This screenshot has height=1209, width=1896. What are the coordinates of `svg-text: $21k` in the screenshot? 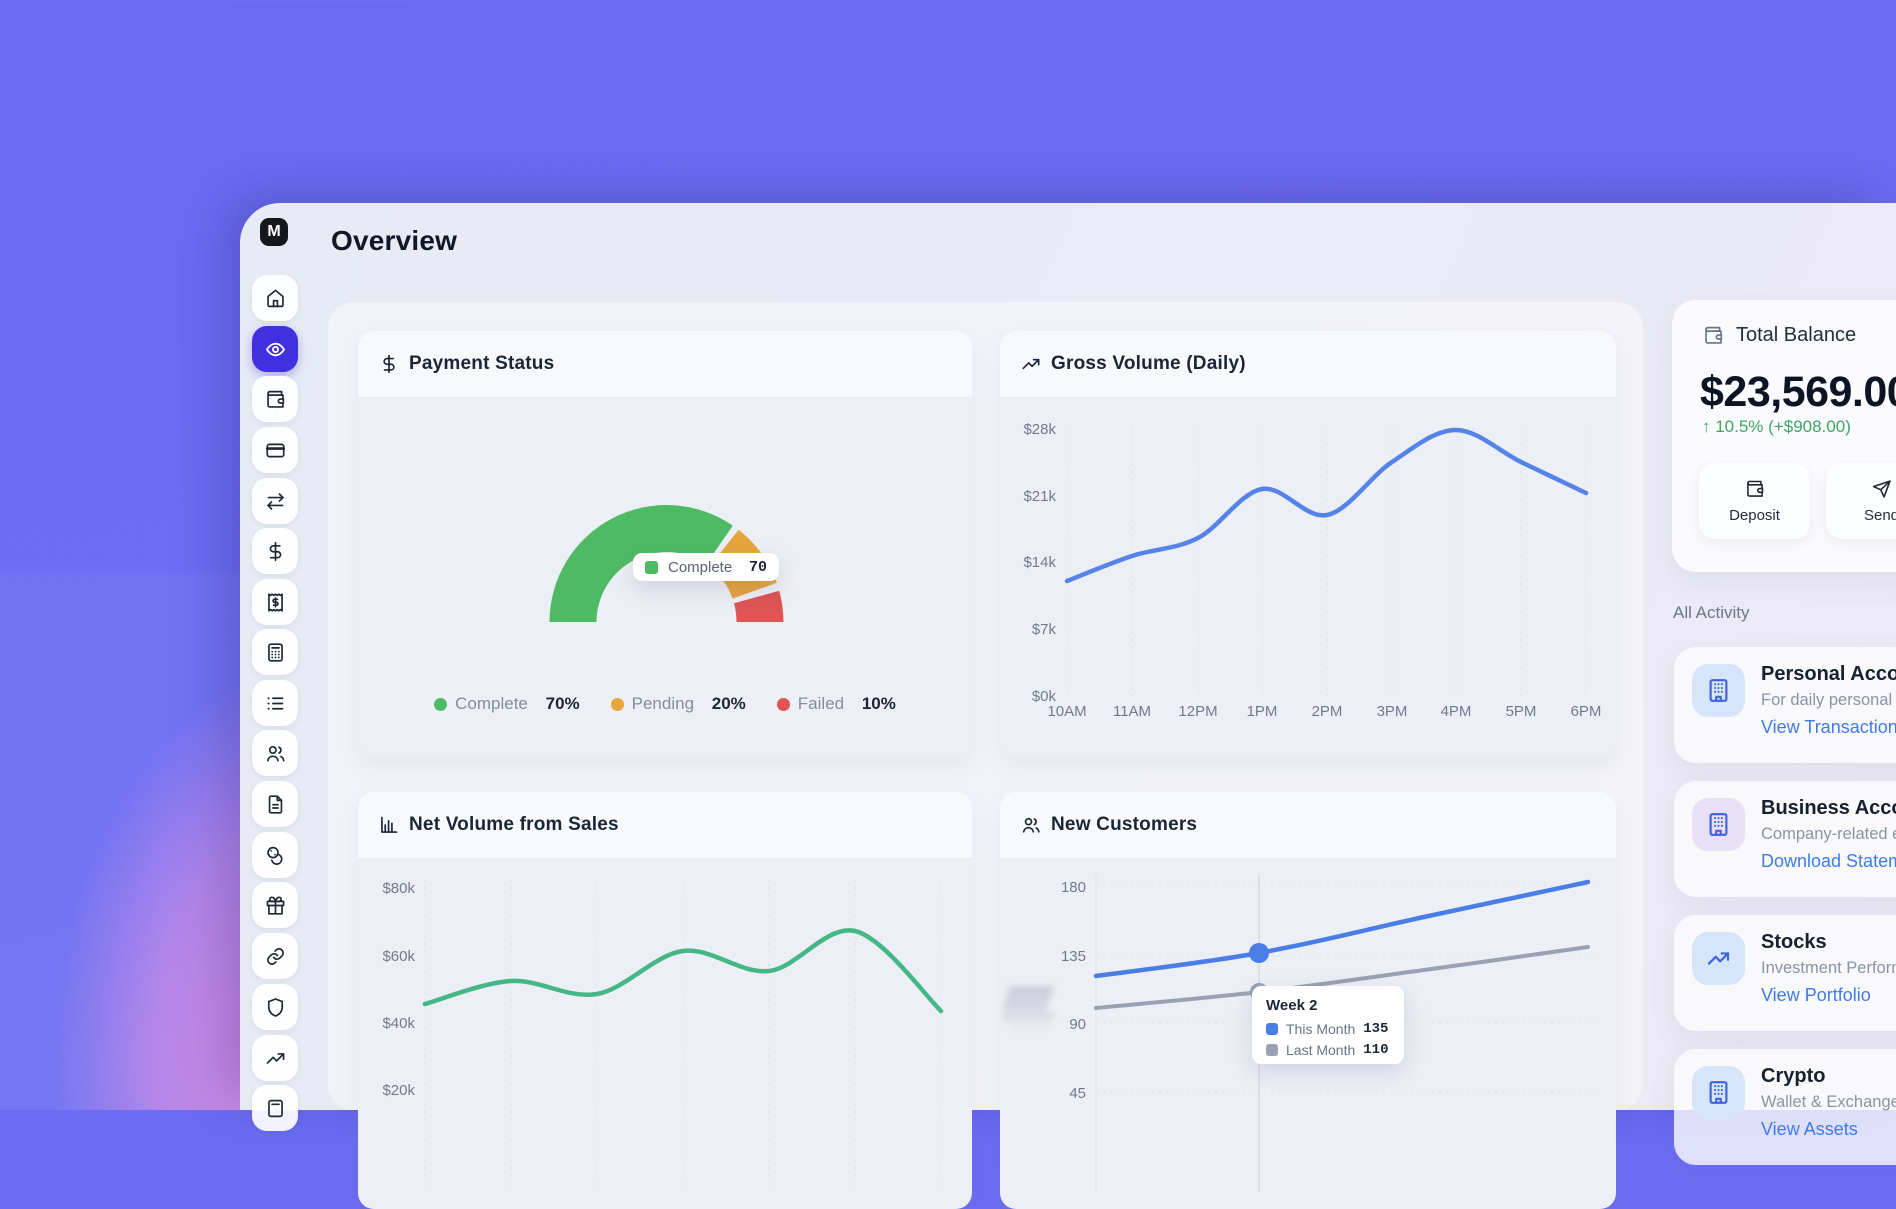 It's located at (1039, 496).